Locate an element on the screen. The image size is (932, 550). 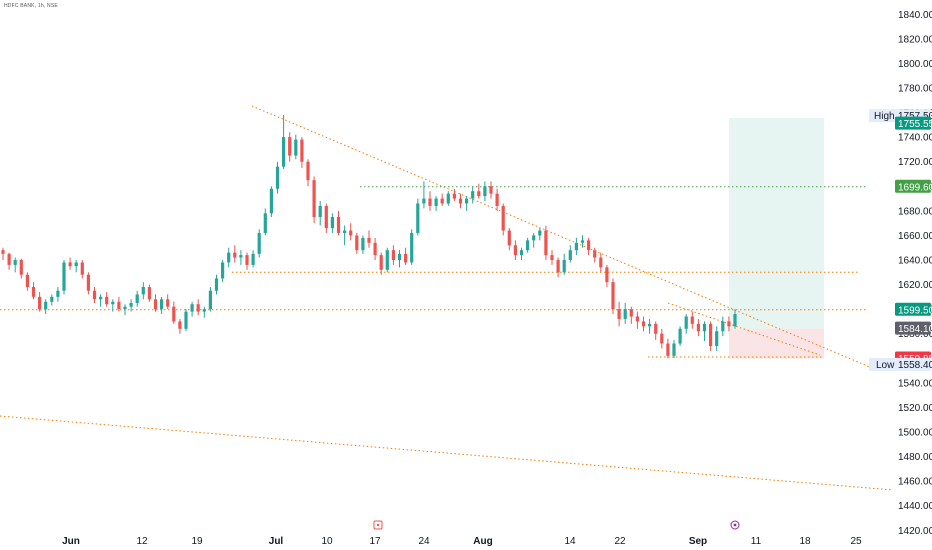
x-tick-label: 12 is located at coordinates (142, 541).